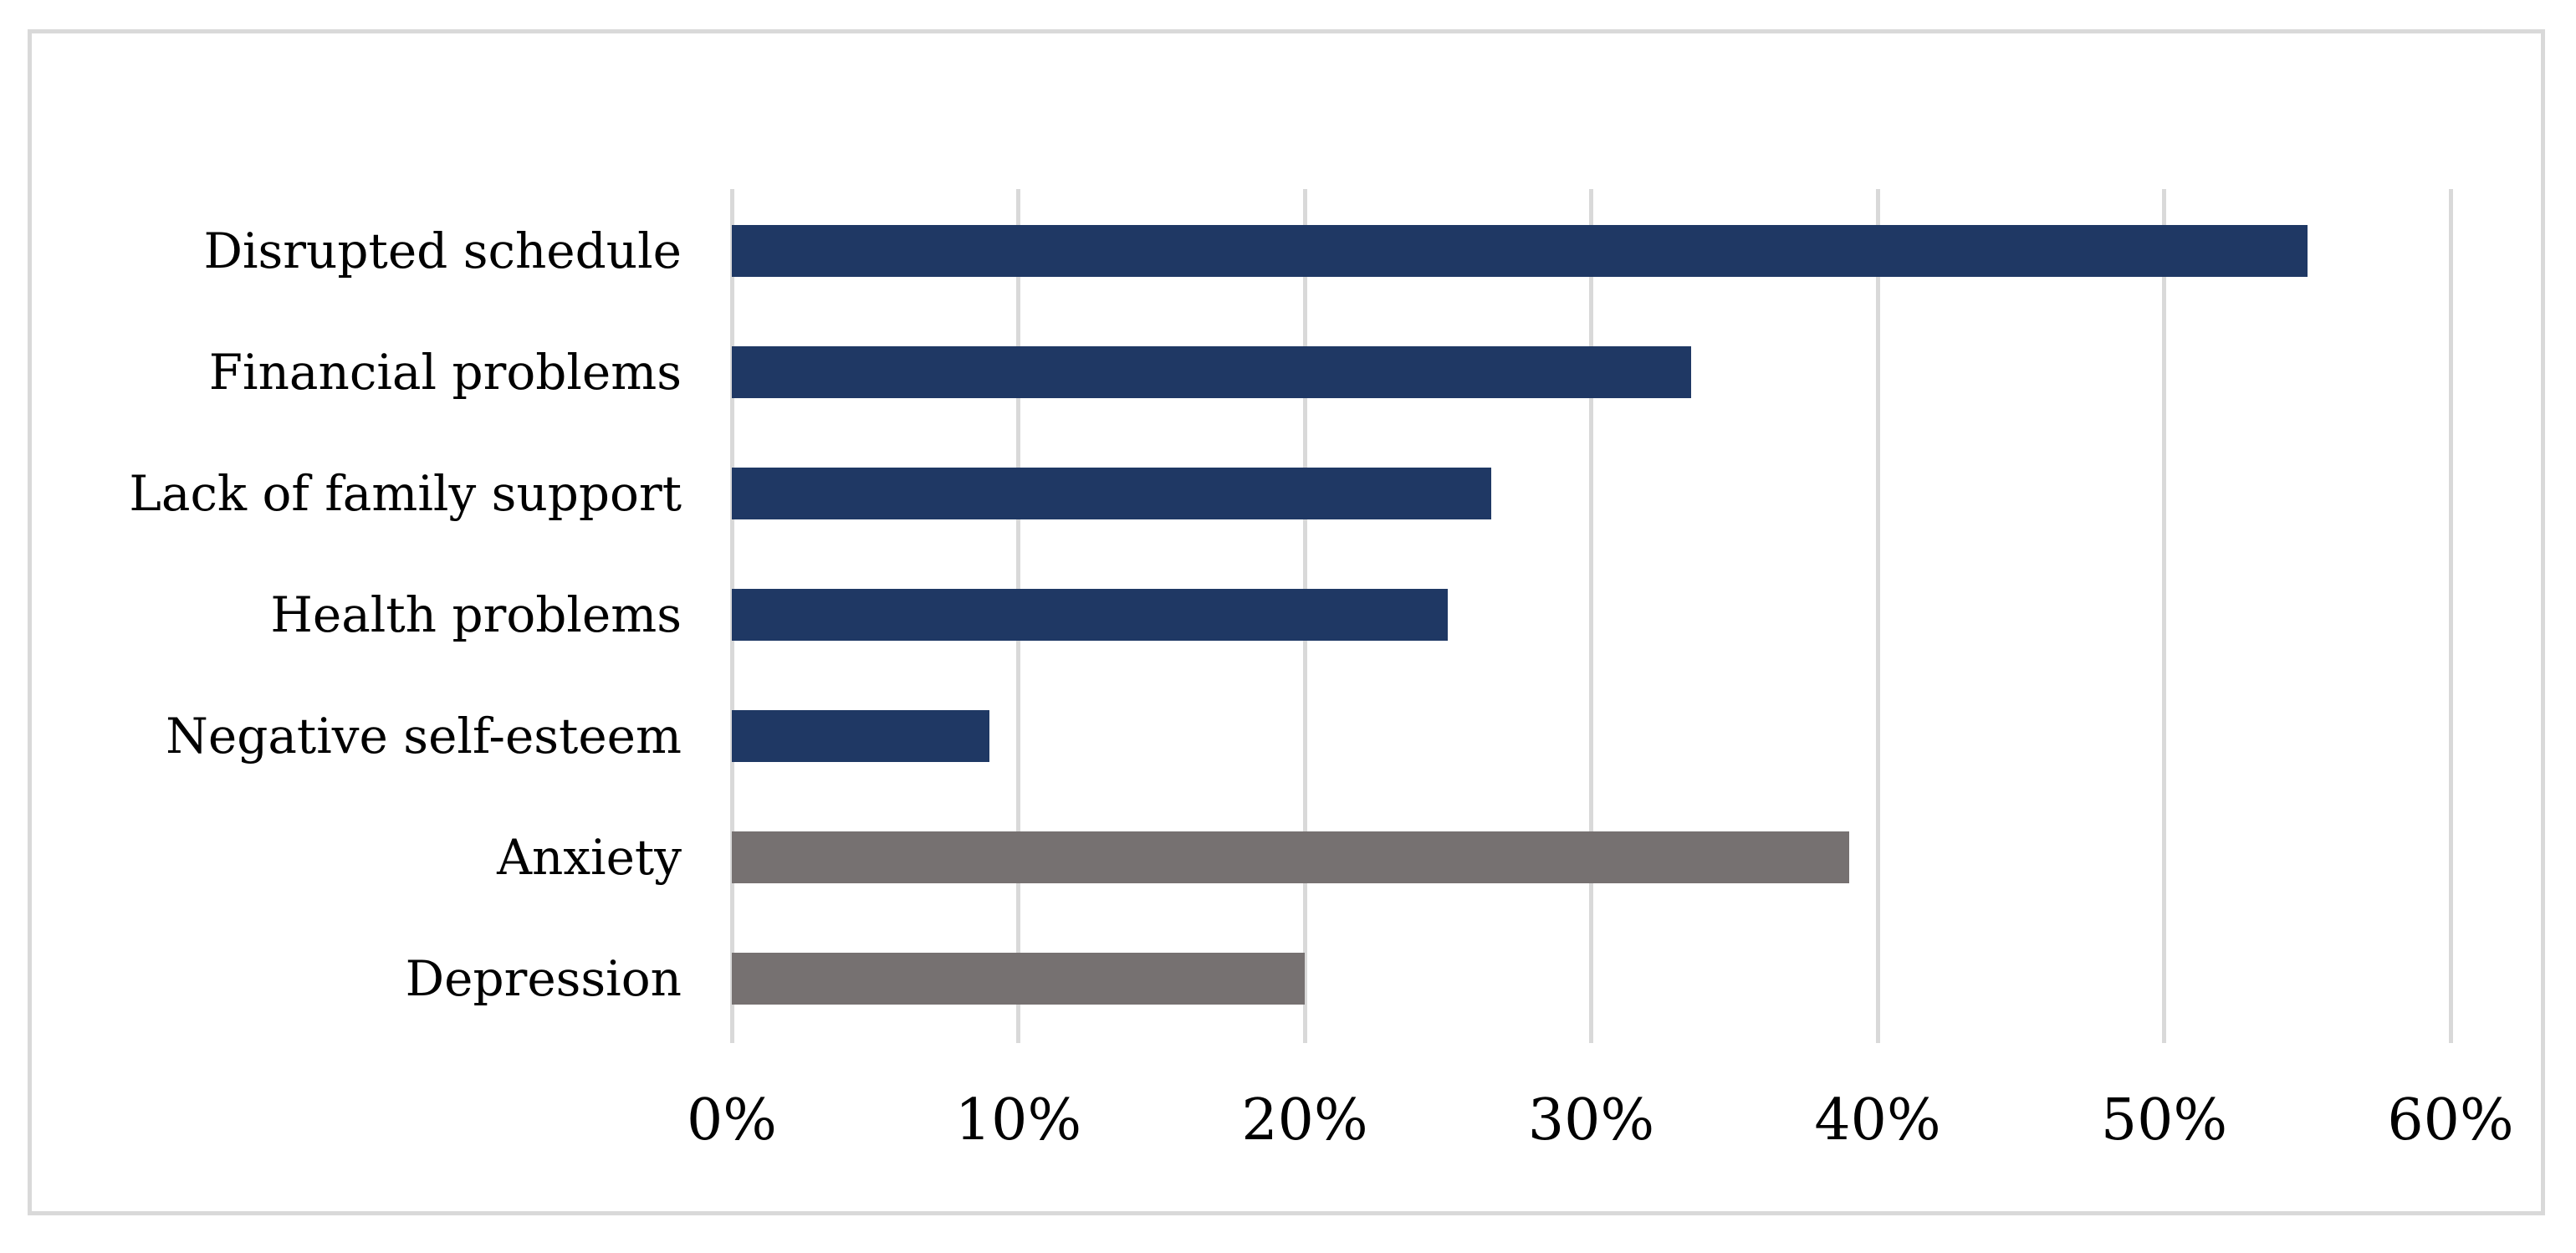  I want to click on x-tick-label: 30%, so click(1591, 1120).